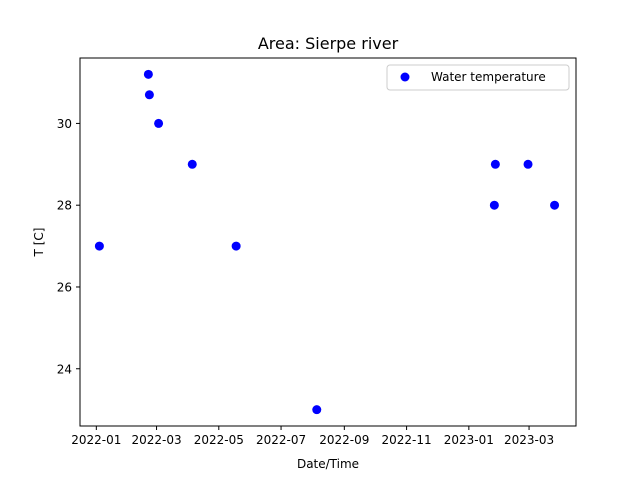 Image resolution: width=640 pixels, height=484 pixels. What do you see at coordinates (39, 243) in the screenshot?
I see `y-axis-label: T [C]` at bounding box center [39, 243].